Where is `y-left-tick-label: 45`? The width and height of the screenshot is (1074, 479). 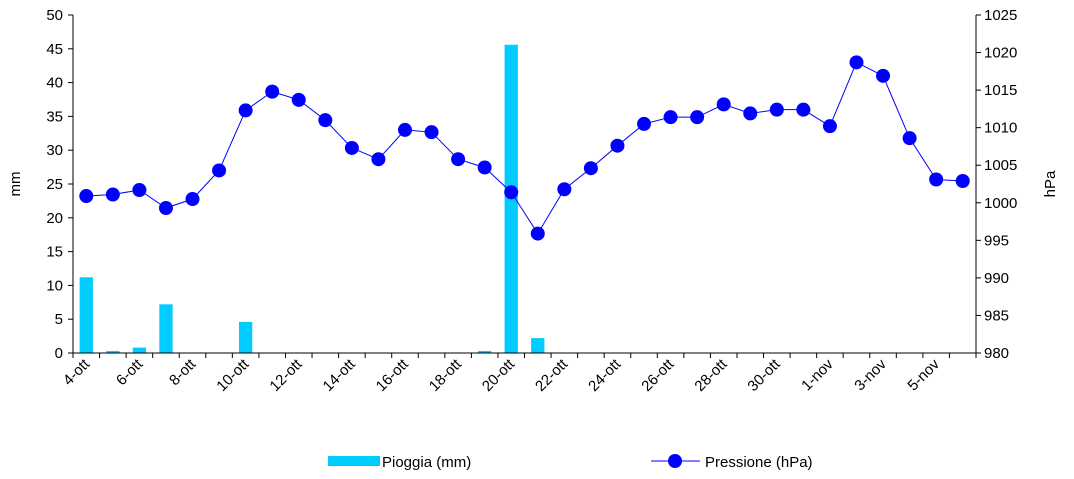 y-left-tick-label: 45 is located at coordinates (54, 49).